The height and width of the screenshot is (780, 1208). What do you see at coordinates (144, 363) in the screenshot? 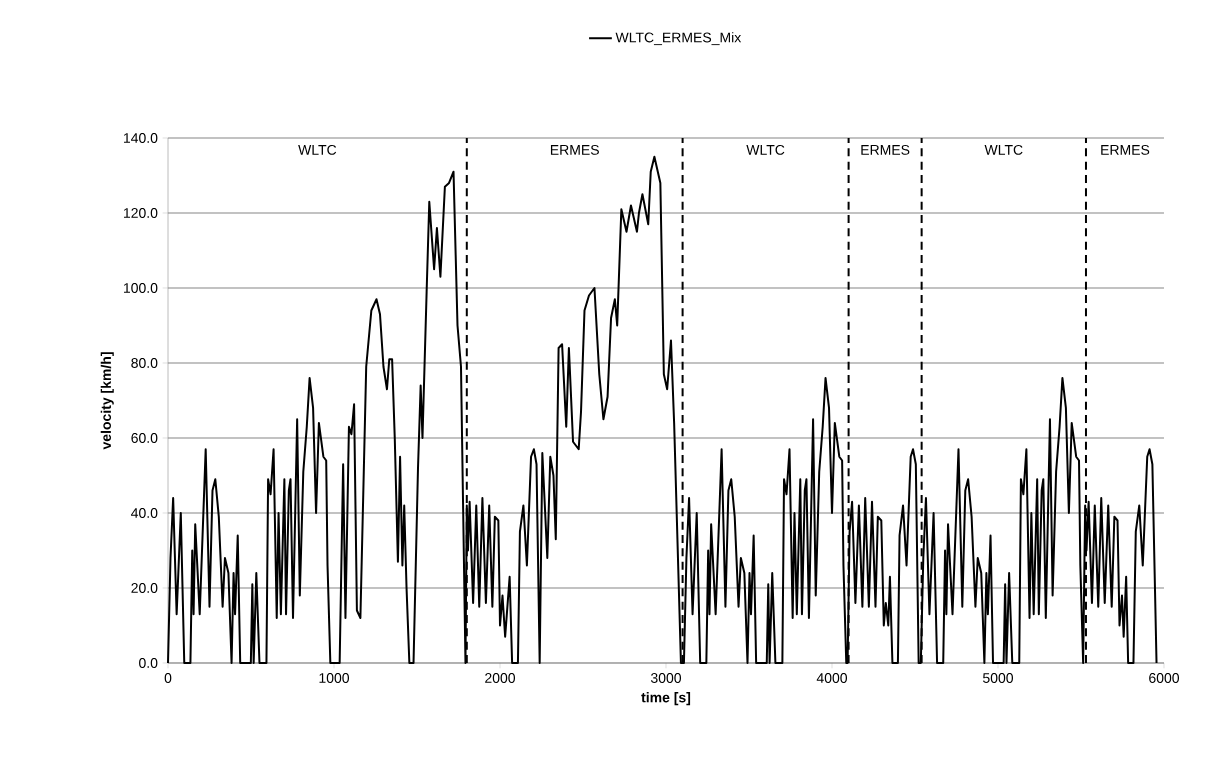
I see `y-tick-label: 80.0` at bounding box center [144, 363].